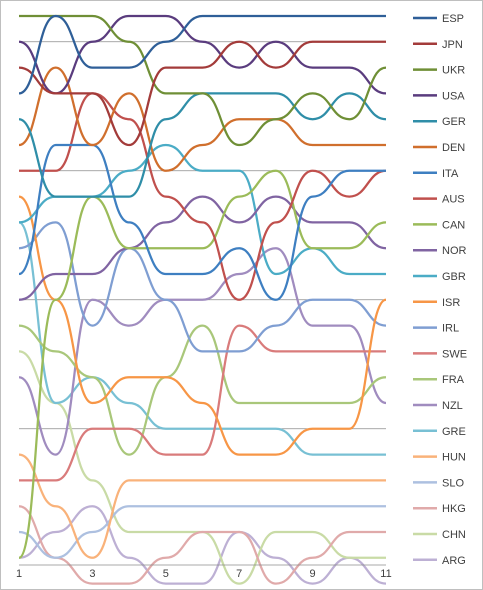 The height and width of the screenshot is (590, 483). I want to click on legend-label-den: DEN, so click(453, 148).